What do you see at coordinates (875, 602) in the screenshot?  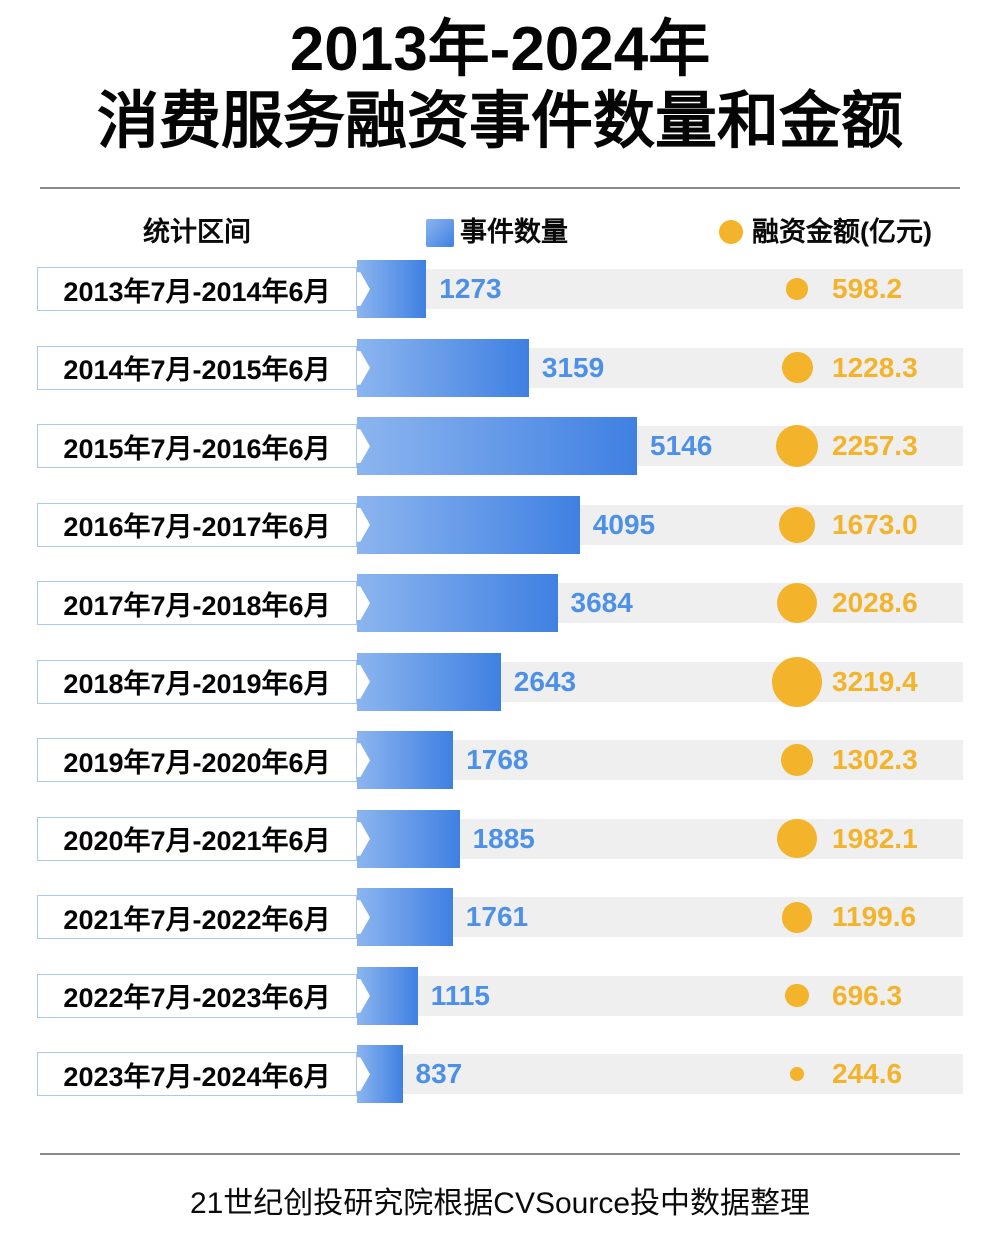 I see `amount-value: 2028.6` at bounding box center [875, 602].